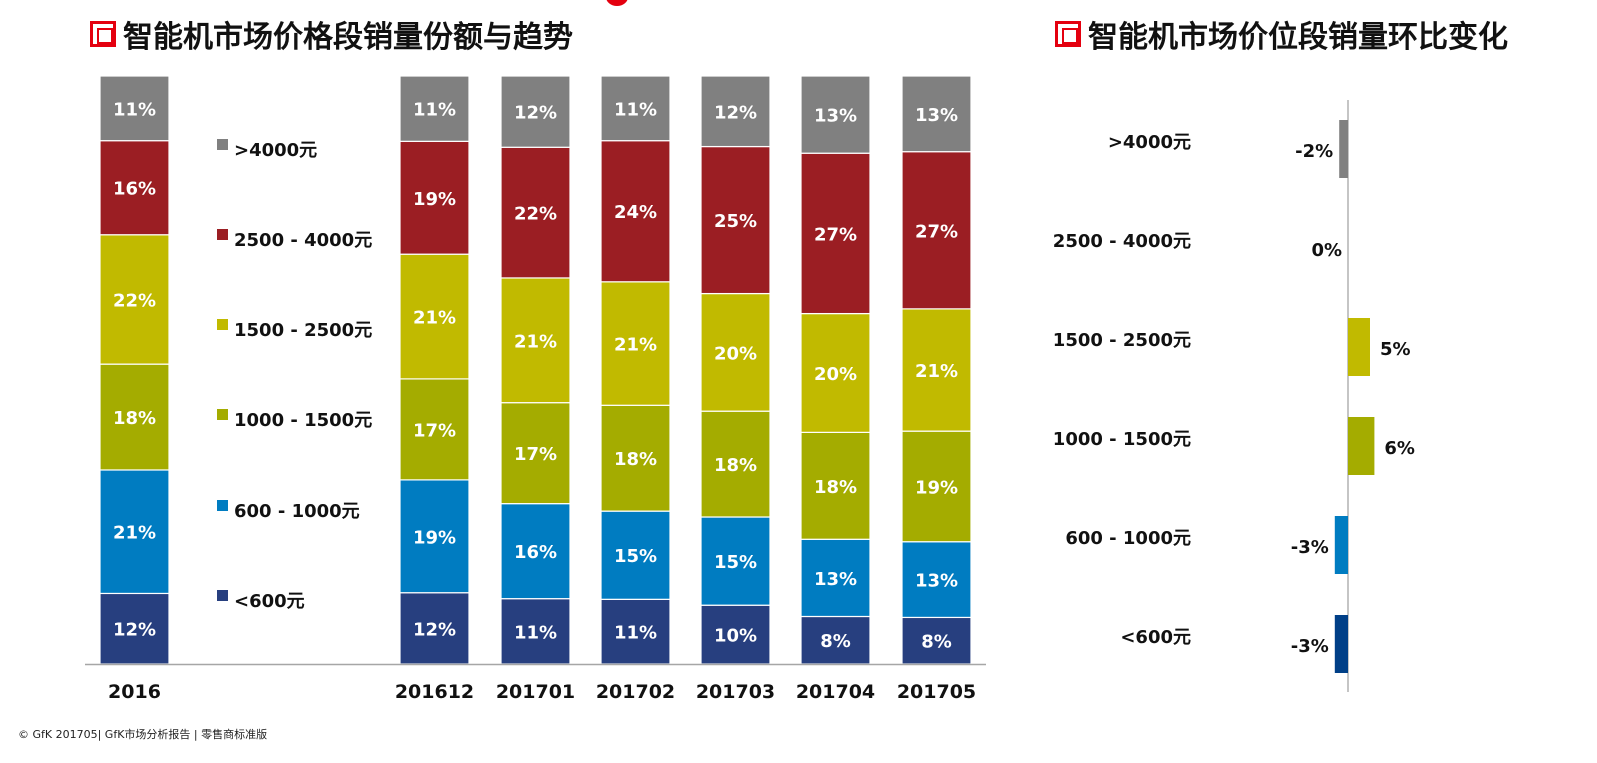 This screenshot has height=763, width=1597. I want to click on segment-label: 10%, so click(735, 636).